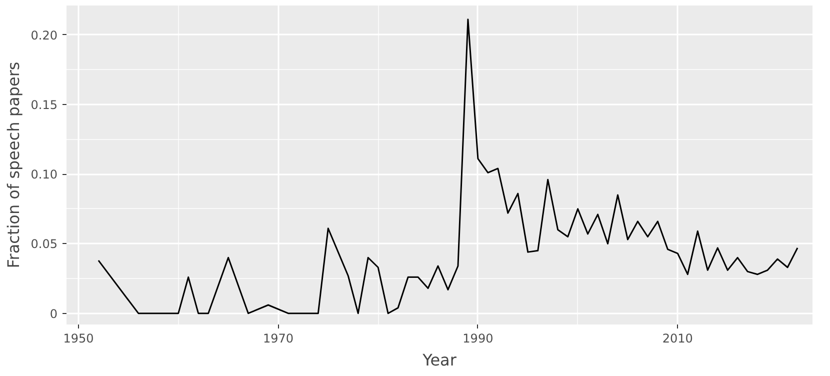 The image size is (830, 376). What do you see at coordinates (78, 339) in the screenshot?
I see `x-tick-label: 1950` at bounding box center [78, 339].